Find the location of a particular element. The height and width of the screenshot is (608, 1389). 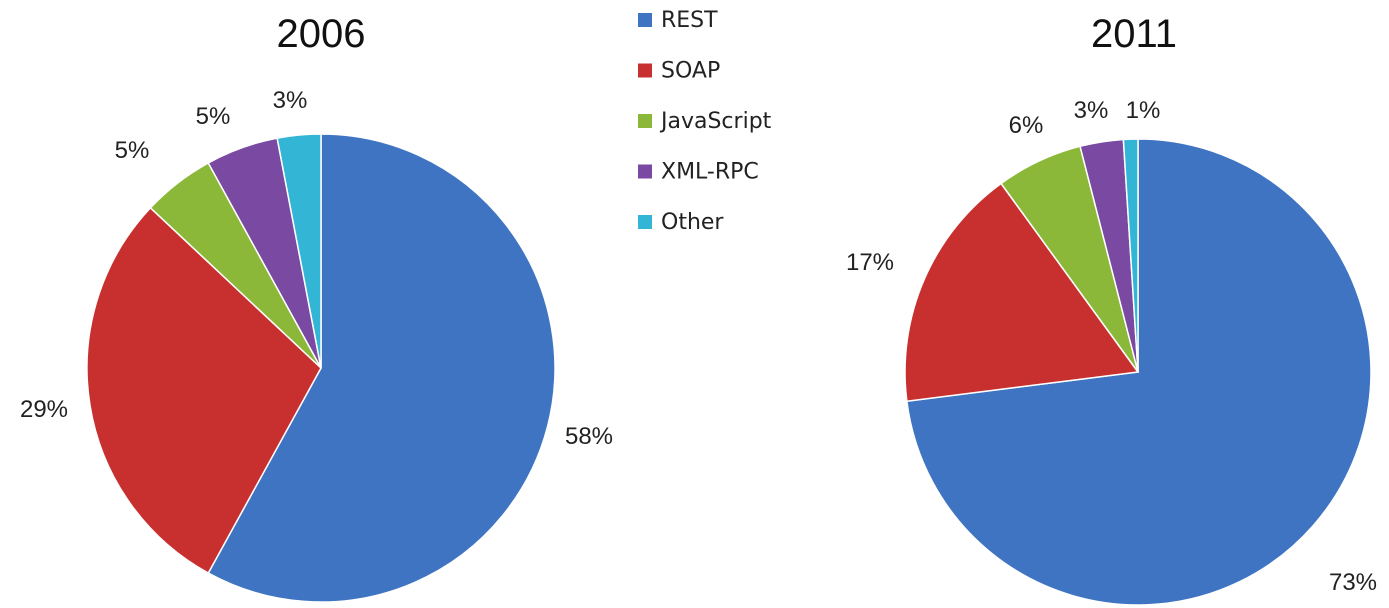

pie-slice-2011-soap is located at coordinates (1022, 292).